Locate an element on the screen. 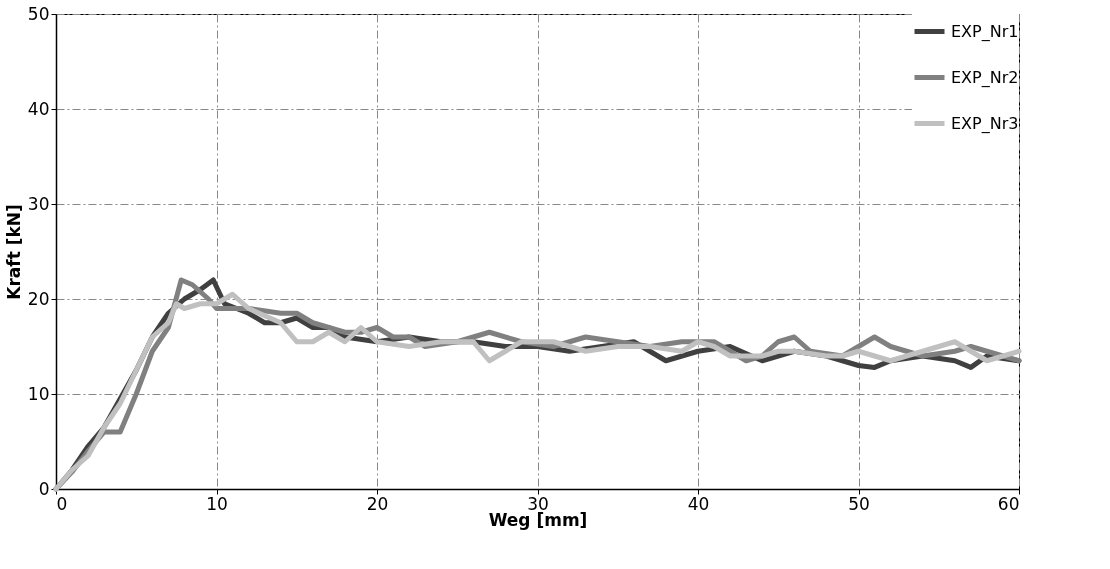 This screenshot has height=569, width=1110. x-tick-label: 10 is located at coordinates (217, 503).